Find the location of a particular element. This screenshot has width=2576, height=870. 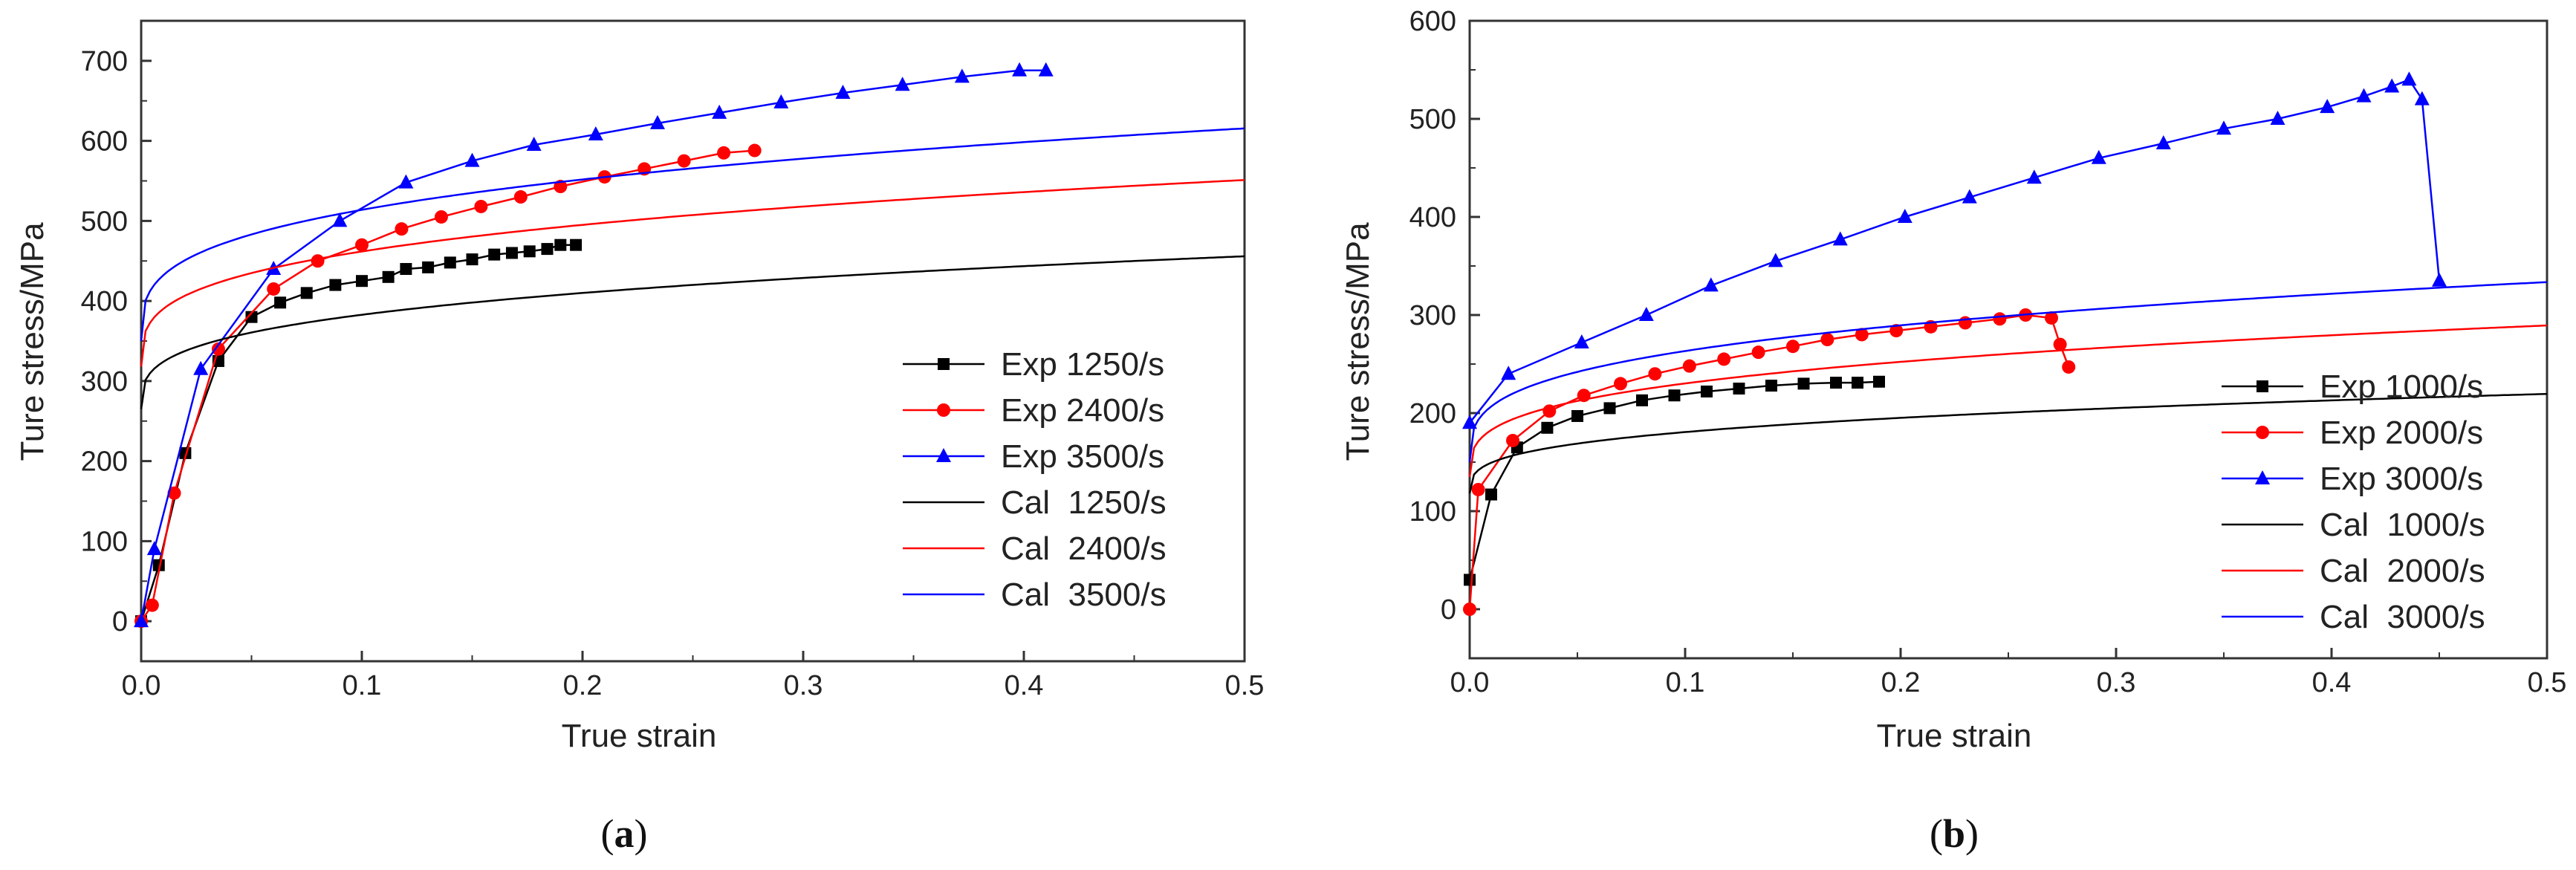

panel-b-series-cal-1000-s is located at coordinates (2008, 443).